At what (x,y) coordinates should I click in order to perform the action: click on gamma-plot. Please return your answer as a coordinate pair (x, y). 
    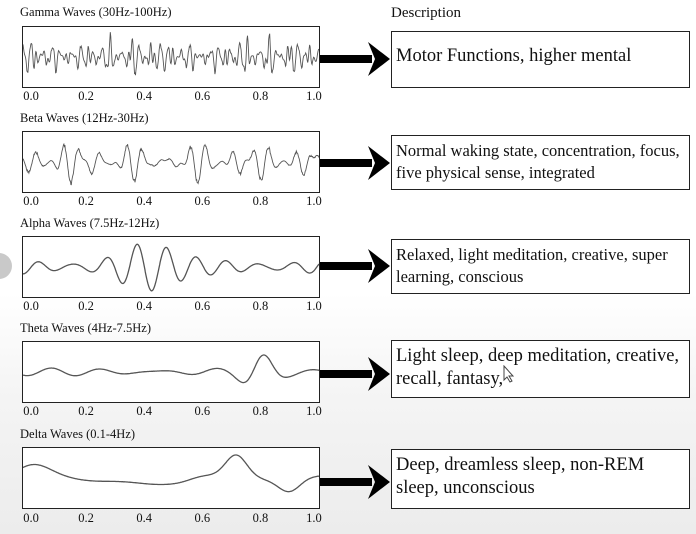
    Looking at the image, I should click on (171, 57).